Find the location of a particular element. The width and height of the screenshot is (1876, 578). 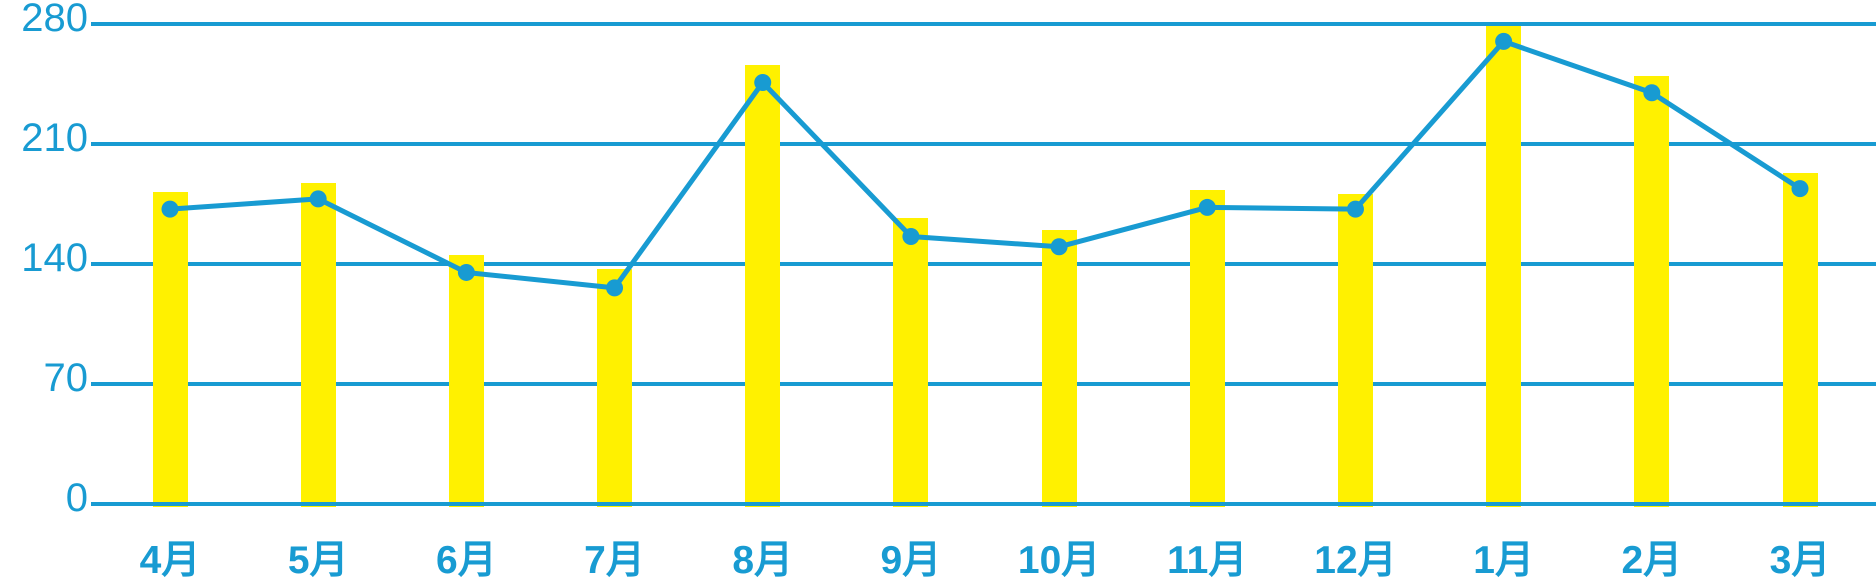

bar-5月 is located at coordinates (318, 345).